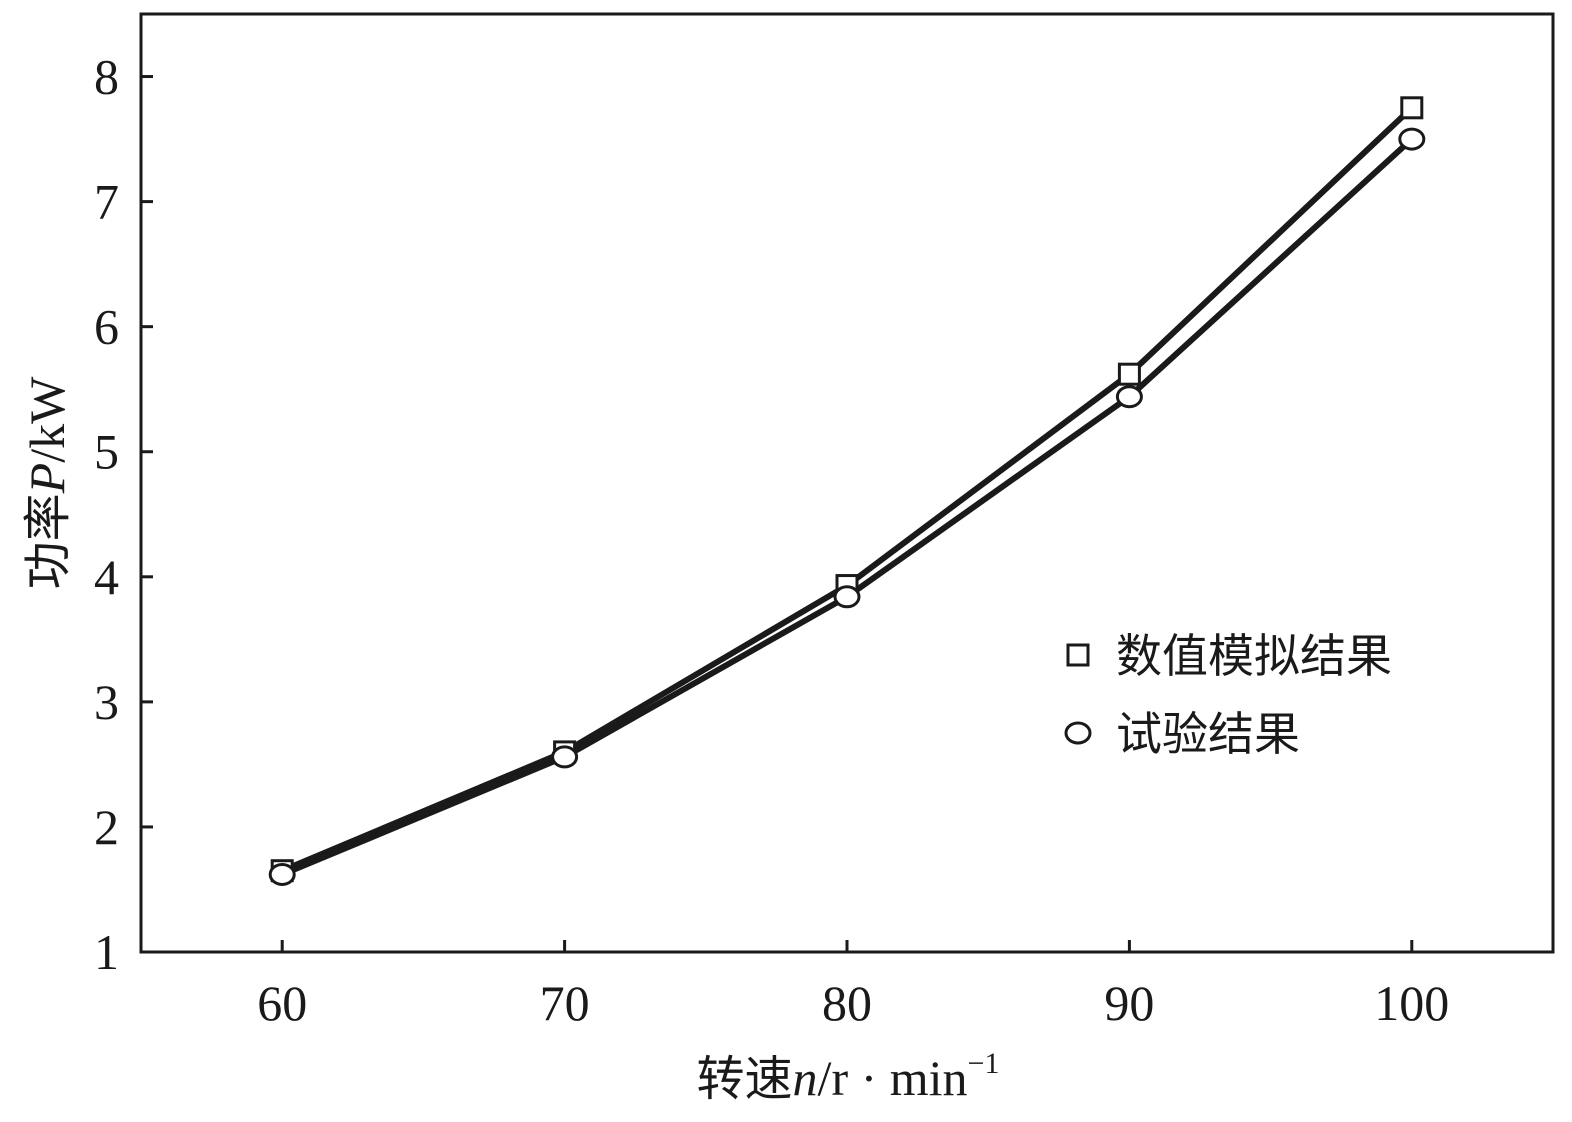  I want to click on y-axis-variable: P, so click(47, 479).